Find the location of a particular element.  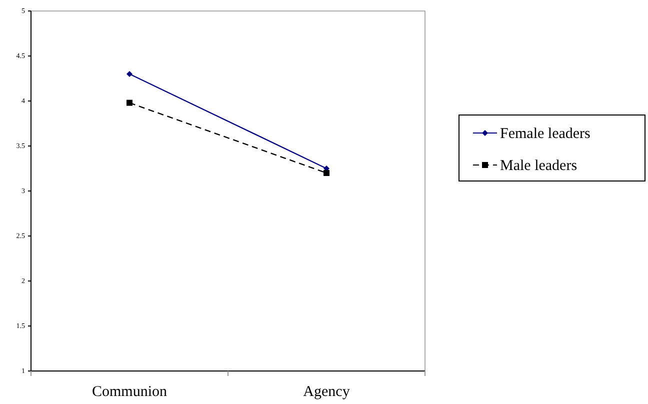

legend-label: Male leaders is located at coordinates (539, 166).